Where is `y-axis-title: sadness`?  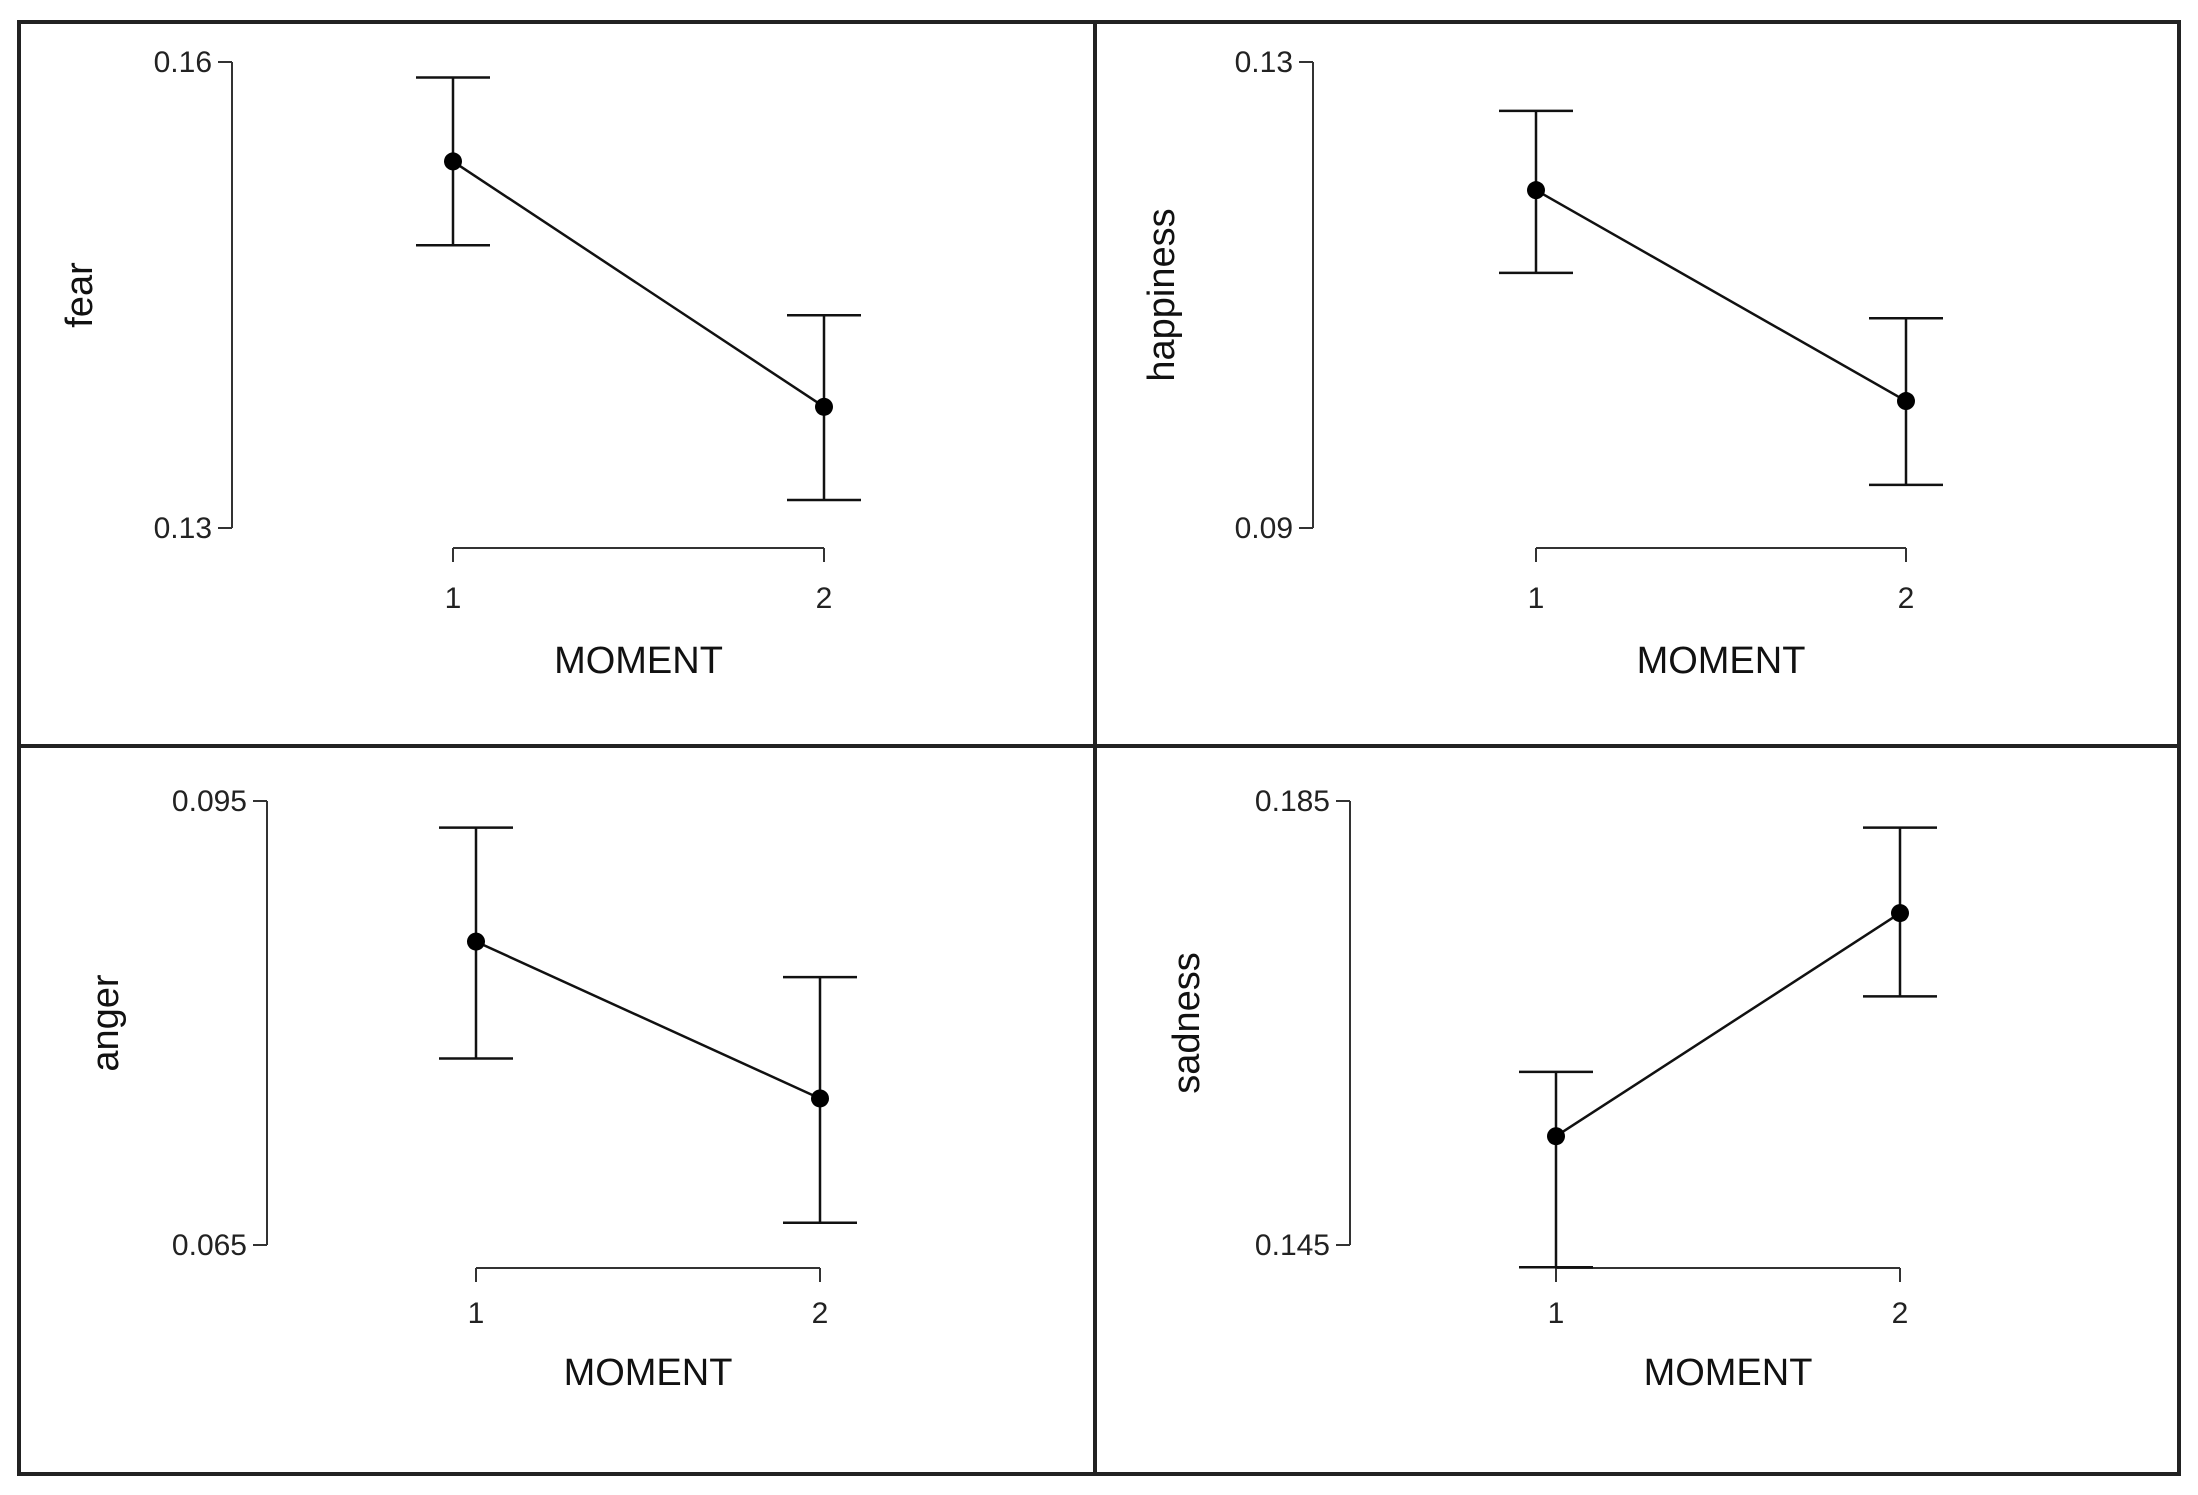
y-axis-title: sadness is located at coordinates (1187, 1023).